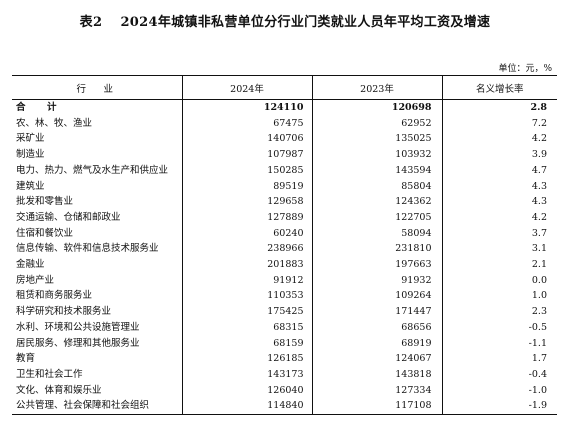 This screenshot has height=425, width=570. I want to click on table-row: 卫生和社会工作 143173 143818 -0.4, so click(284, 374).